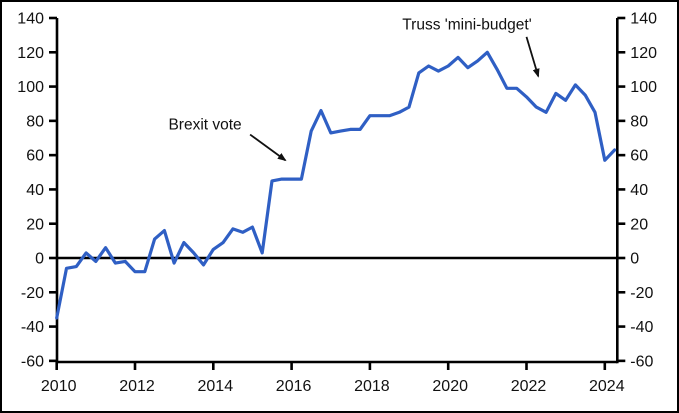  Describe the element at coordinates (634, 259) in the screenshot. I see `y-tick-label-right: 0` at that location.